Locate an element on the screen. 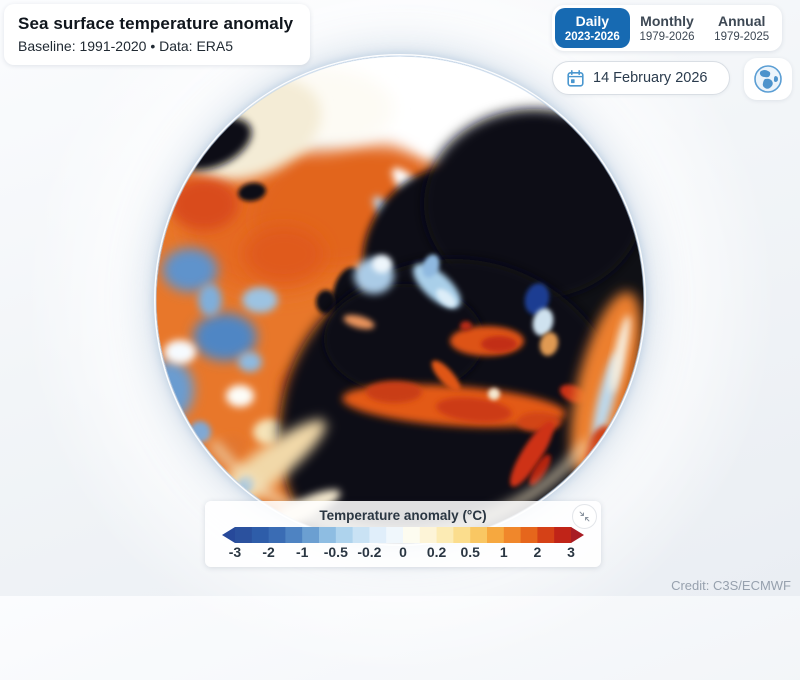 This screenshot has height=680, width=800. tab-label: Annual is located at coordinates (741, 20).